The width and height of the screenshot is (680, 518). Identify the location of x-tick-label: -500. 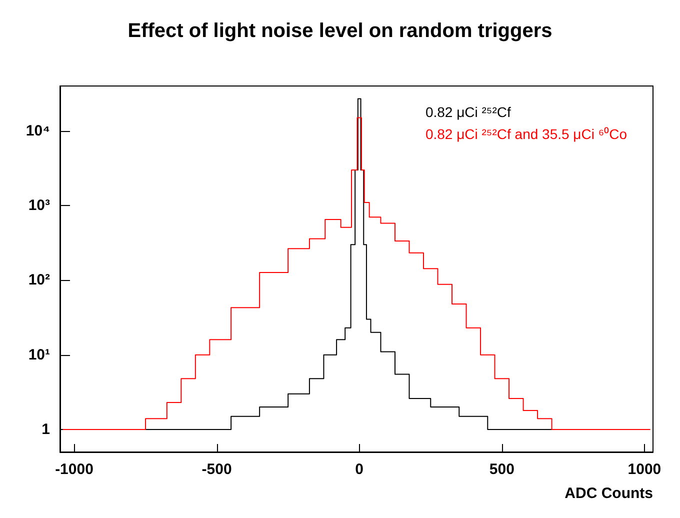
(217, 469).